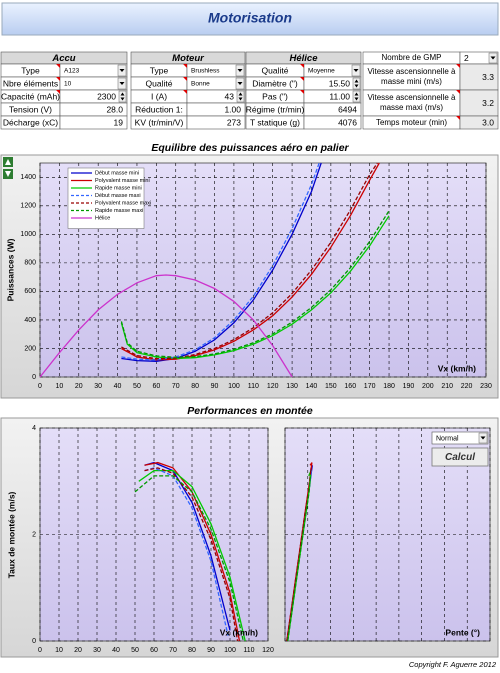 The width and height of the screenshot is (500, 673). Describe the element at coordinates (28, 177) in the screenshot. I see `y-tick-label: 1400` at that location.